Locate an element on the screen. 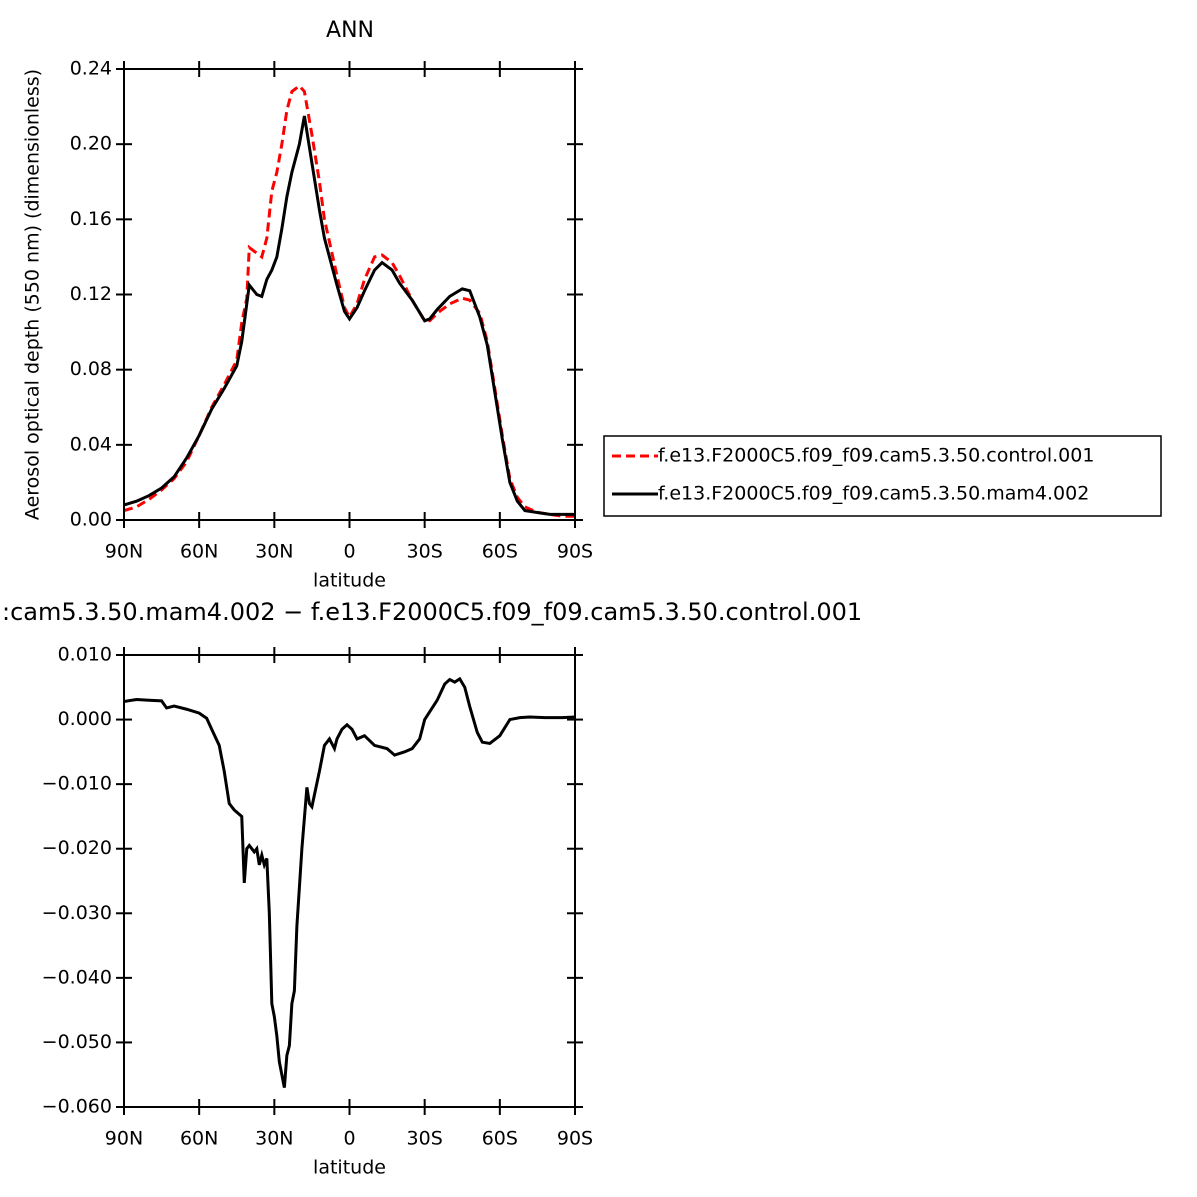 The image size is (1197, 1197). y-tick-label: 0.16 is located at coordinates (91, 219).